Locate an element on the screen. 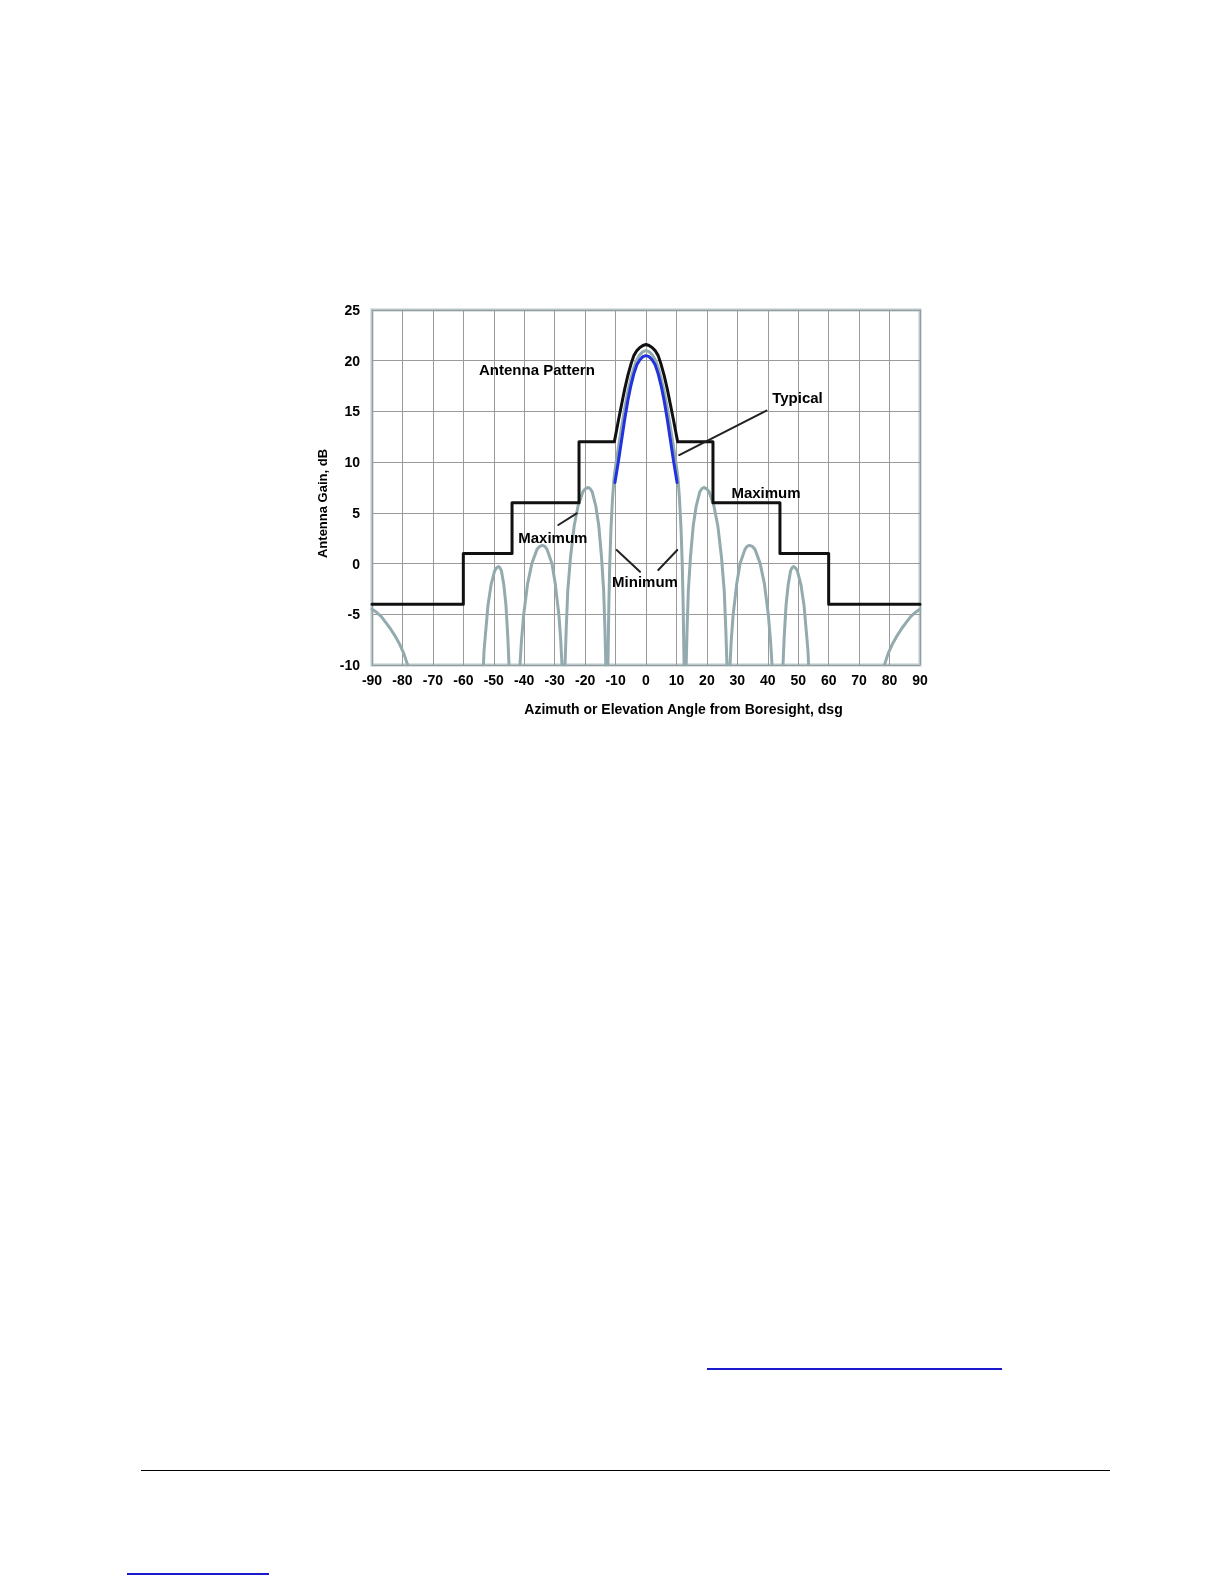 This screenshot has width=1225, height=1585. x-tick-label: 50 is located at coordinates (798, 680).